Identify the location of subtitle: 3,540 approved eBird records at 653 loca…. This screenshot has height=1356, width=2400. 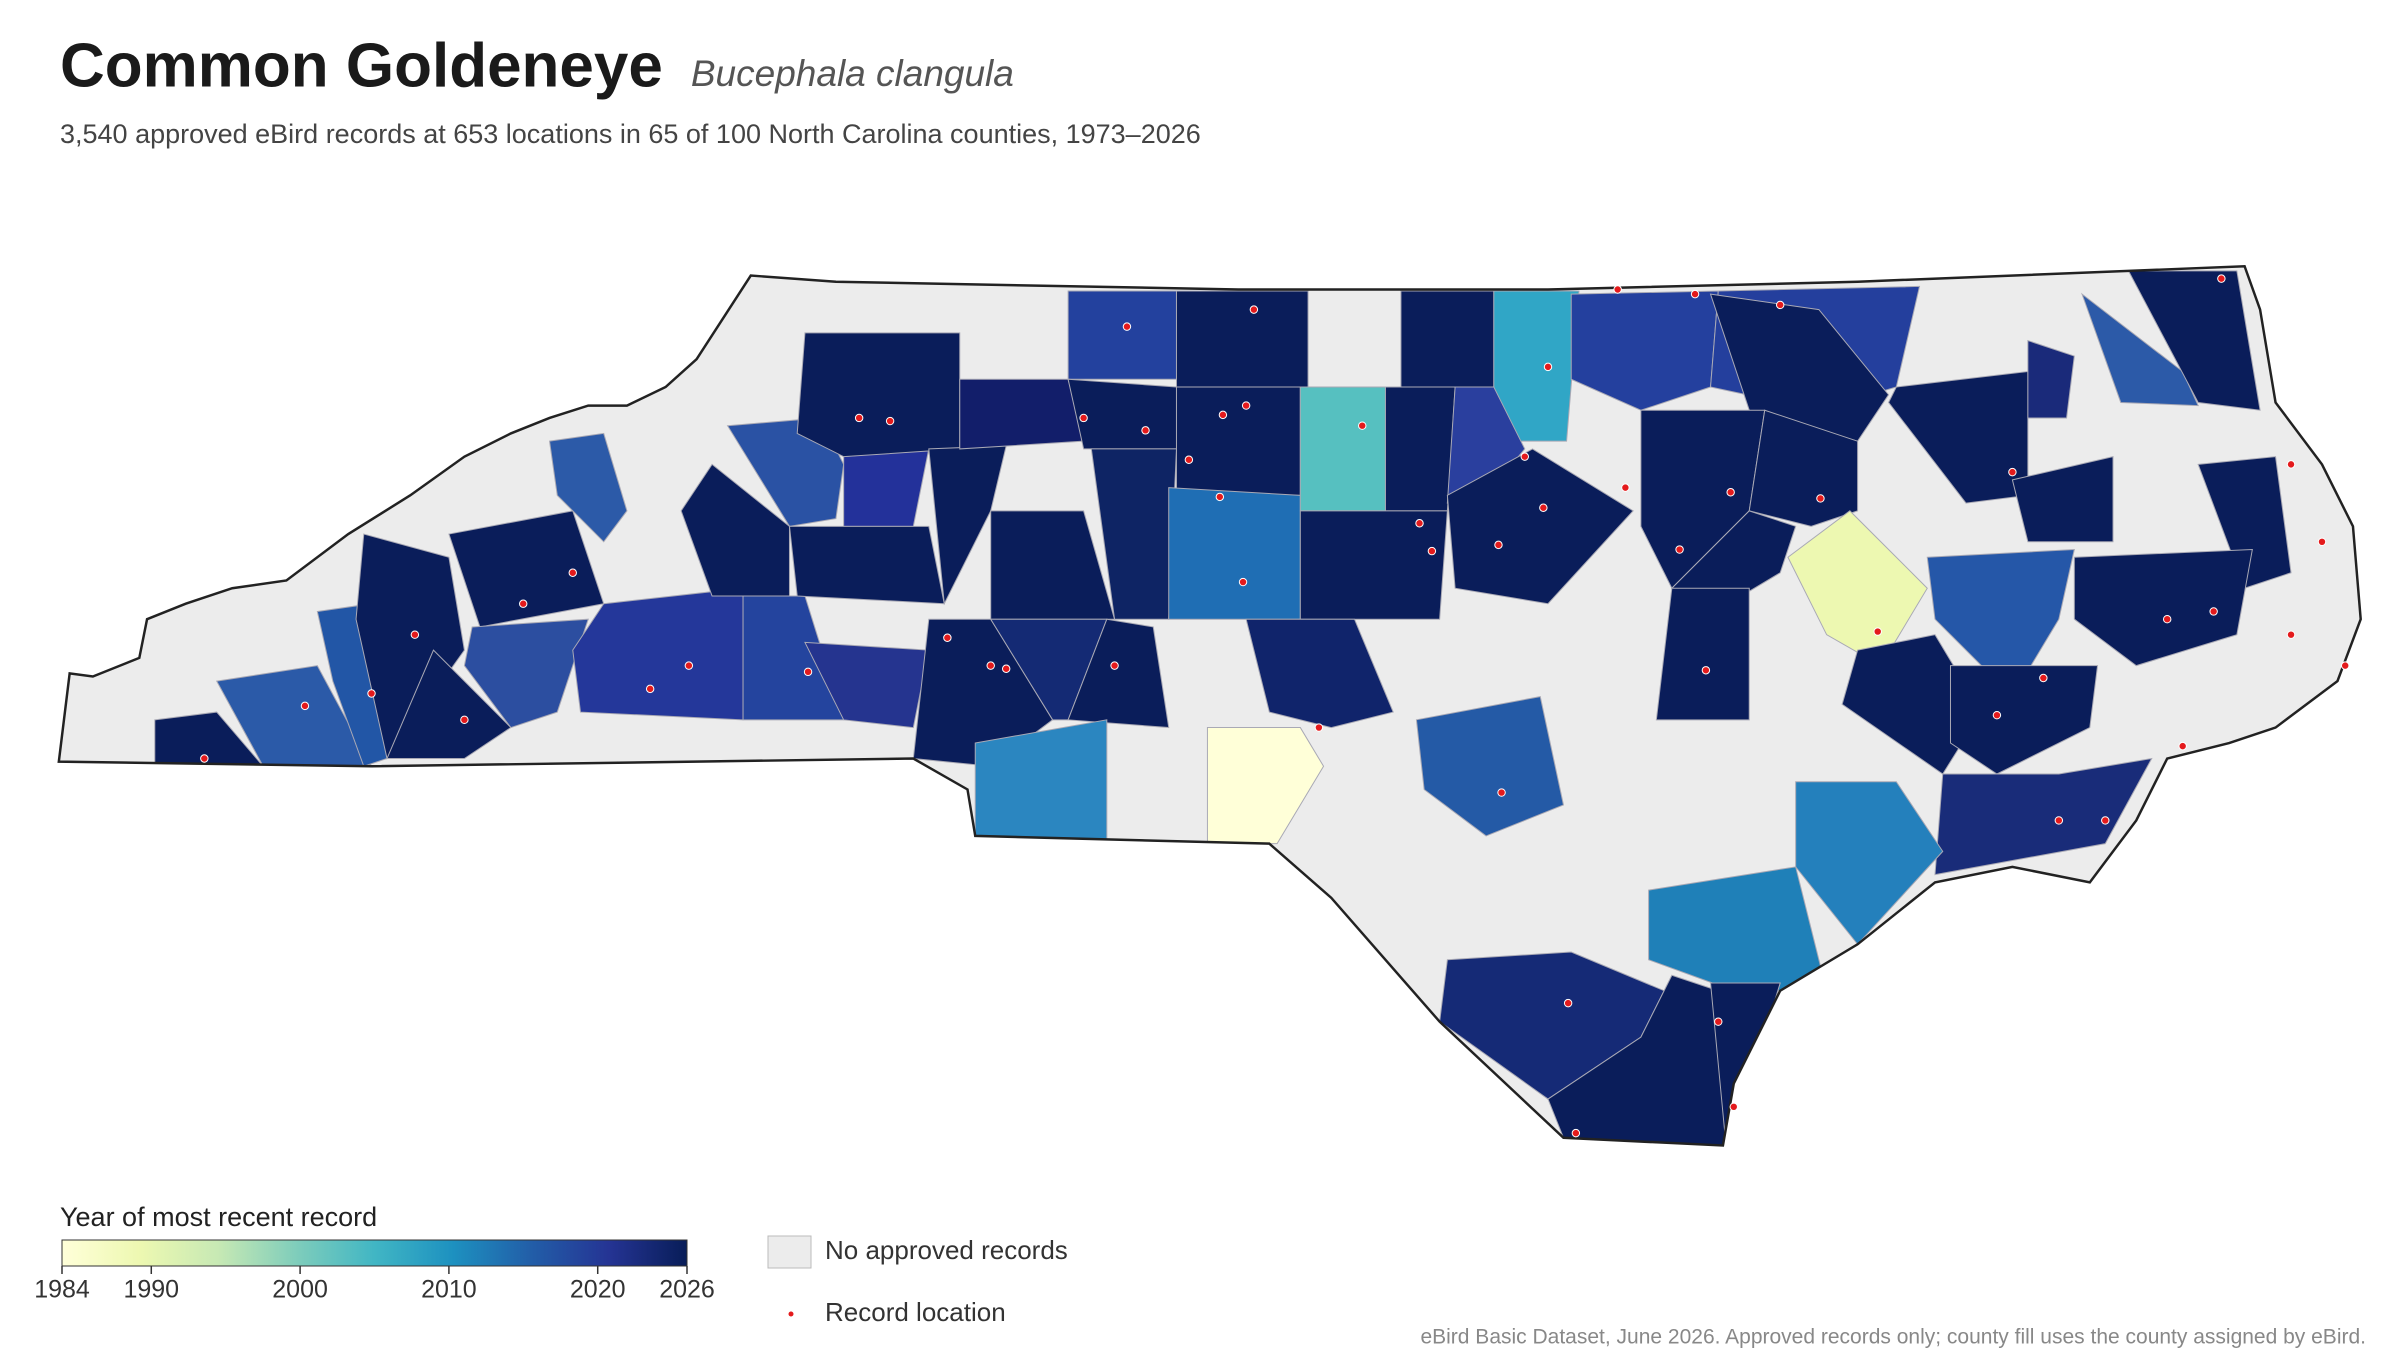
(630, 134).